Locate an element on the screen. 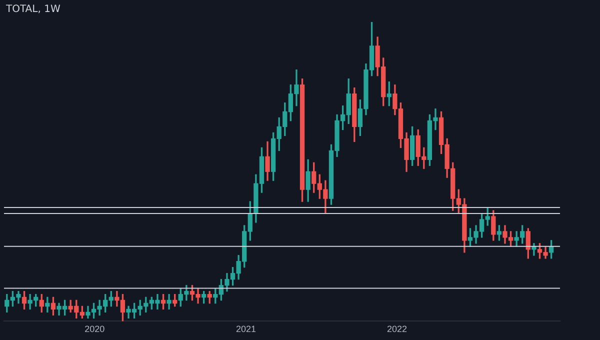  x-tick-label: 2022 is located at coordinates (397, 329).